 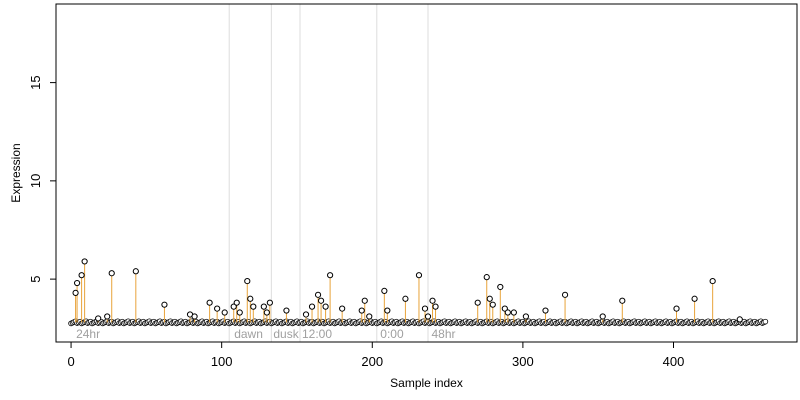 I want to click on x-tick-label: 300, so click(x=523, y=361).